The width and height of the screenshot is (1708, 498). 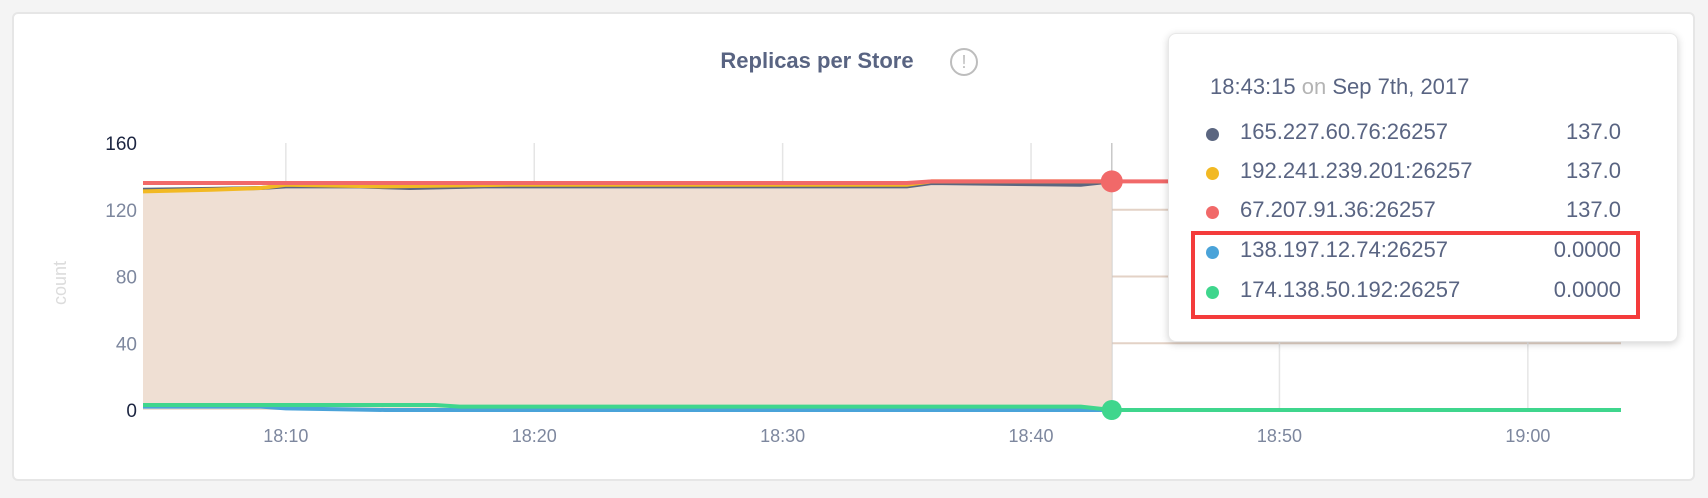 I want to click on x-tick-label: 18:50, so click(x=1279, y=436).